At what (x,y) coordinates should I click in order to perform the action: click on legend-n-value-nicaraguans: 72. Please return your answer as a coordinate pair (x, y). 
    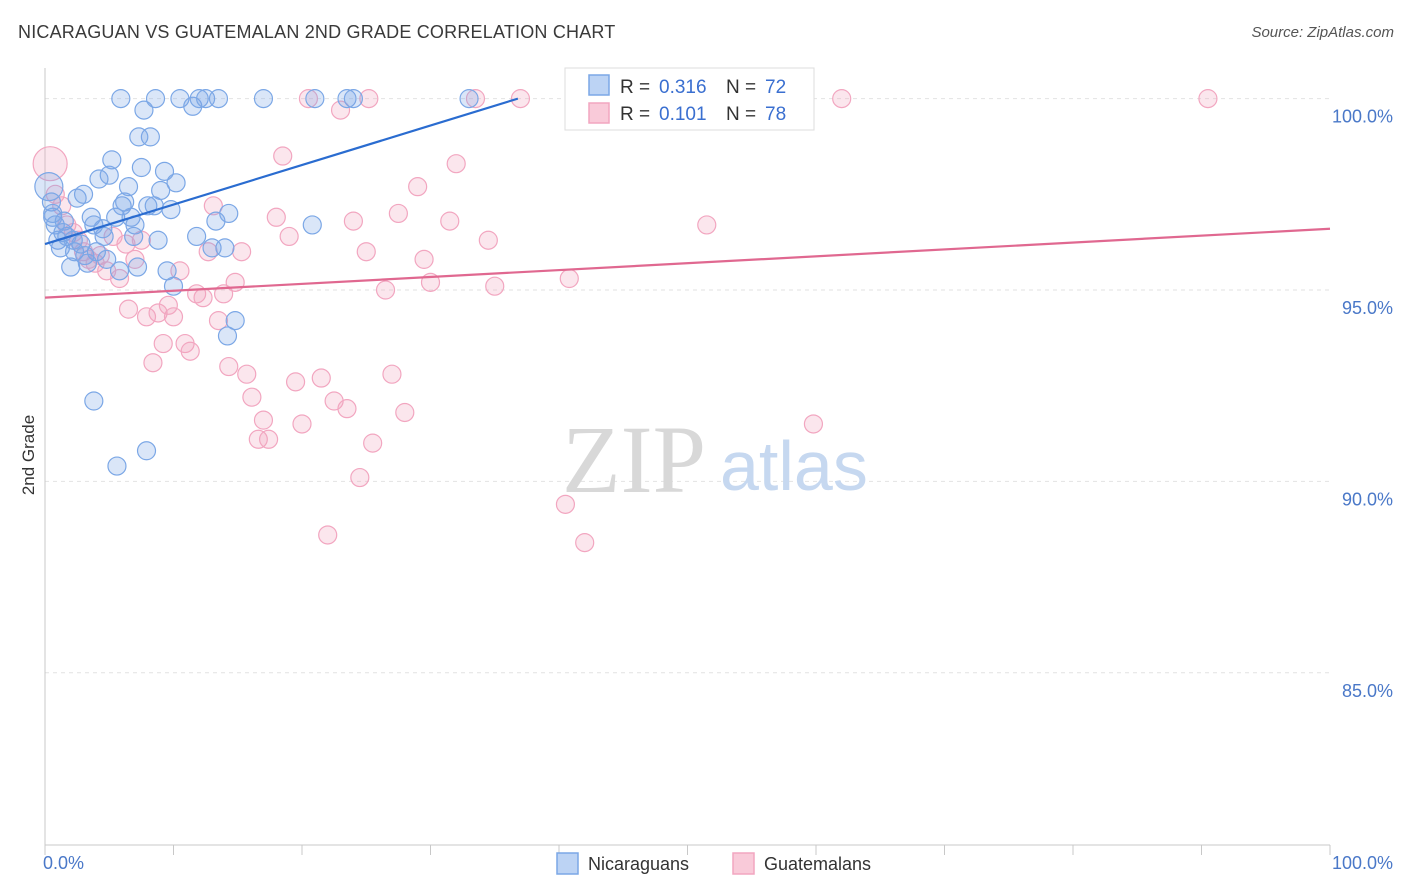
    Looking at the image, I should click on (775, 87).